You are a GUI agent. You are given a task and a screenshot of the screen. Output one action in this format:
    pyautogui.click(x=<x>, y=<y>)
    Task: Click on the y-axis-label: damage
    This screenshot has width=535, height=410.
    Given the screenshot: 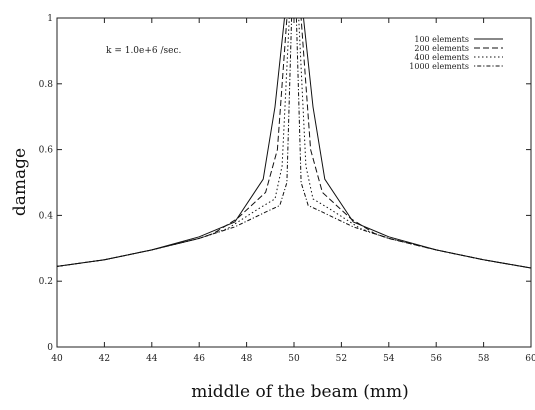 What is the action you would take?
    pyautogui.click(x=20, y=182)
    